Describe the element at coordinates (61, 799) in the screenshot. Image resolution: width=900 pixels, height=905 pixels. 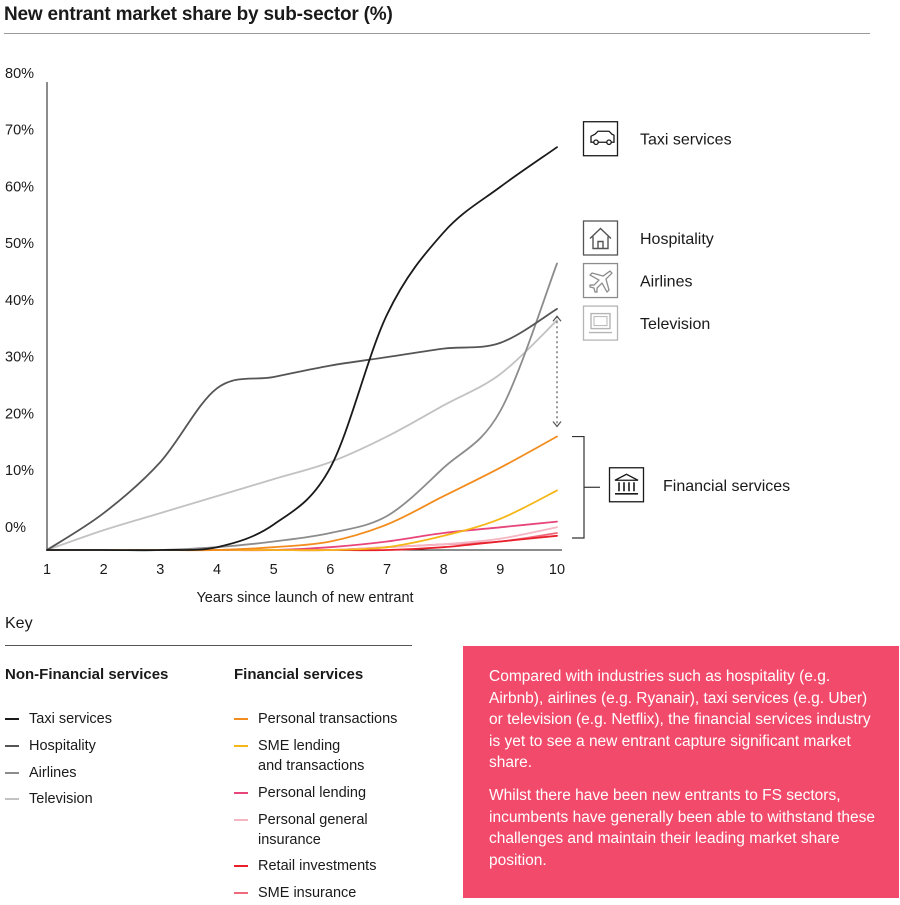
I see `legend-label: Television` at that location.